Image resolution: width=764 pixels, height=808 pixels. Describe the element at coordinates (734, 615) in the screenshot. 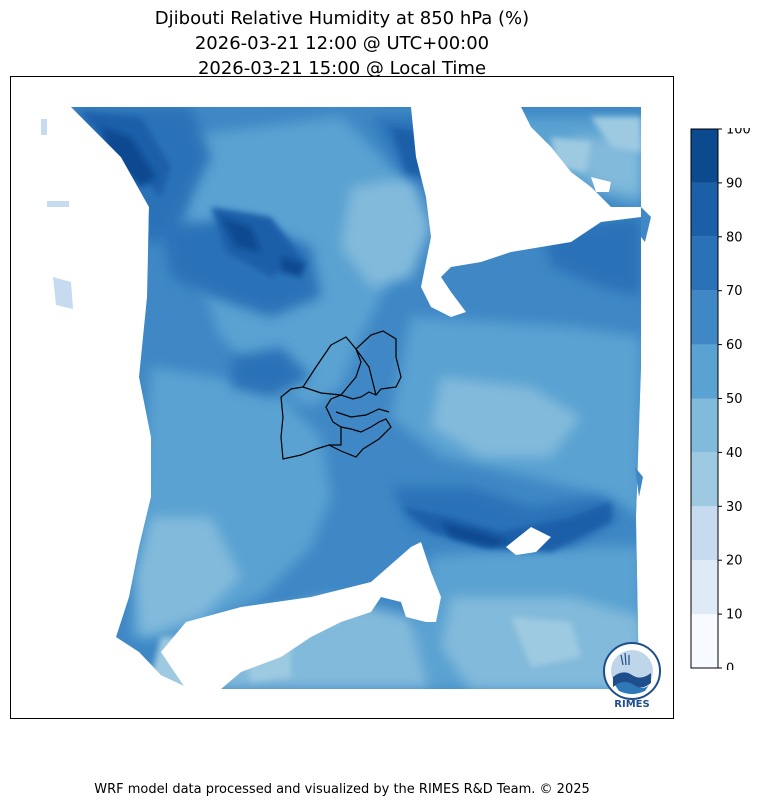

I see `colorbar-tick-label: 10` at that location.